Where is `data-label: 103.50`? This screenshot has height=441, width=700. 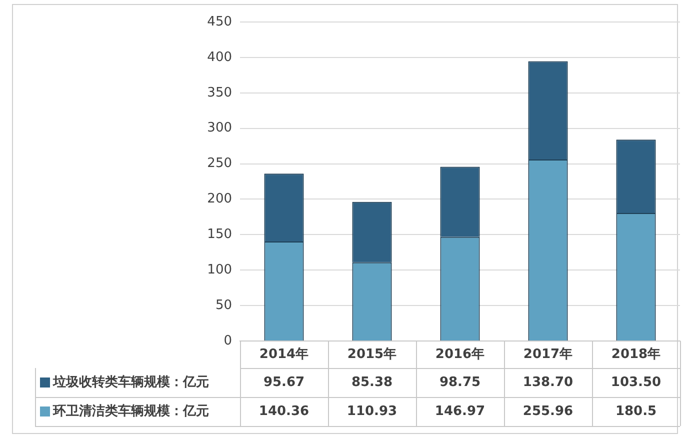
data-label: 103.50 is located at coordinates (636, 382).